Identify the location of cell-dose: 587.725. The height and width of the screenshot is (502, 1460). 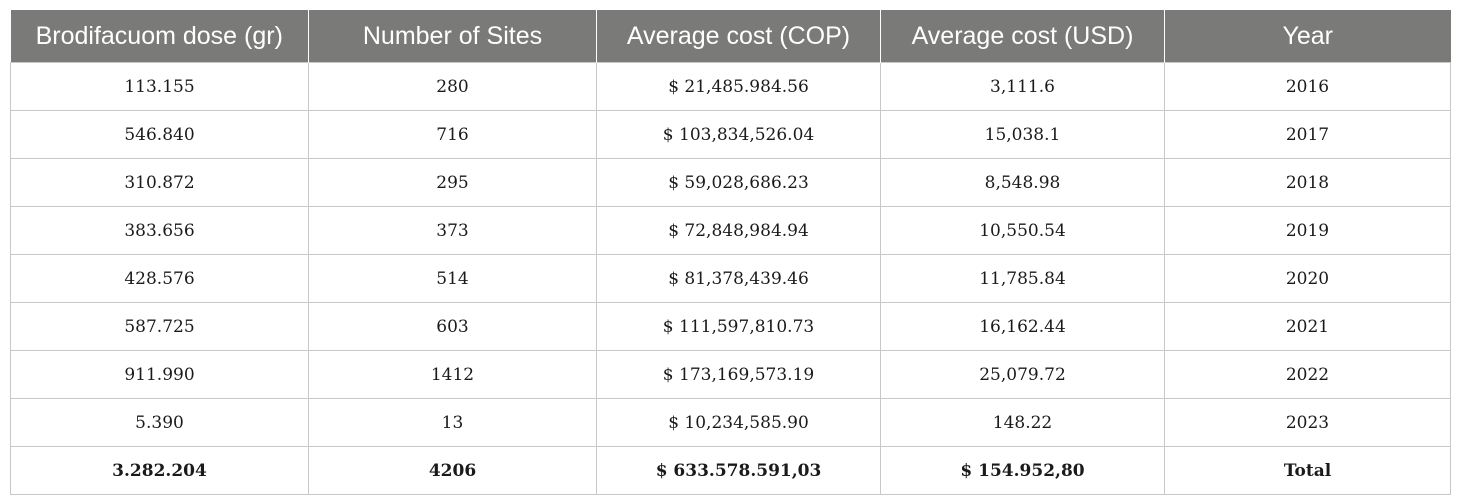
(159, 326).